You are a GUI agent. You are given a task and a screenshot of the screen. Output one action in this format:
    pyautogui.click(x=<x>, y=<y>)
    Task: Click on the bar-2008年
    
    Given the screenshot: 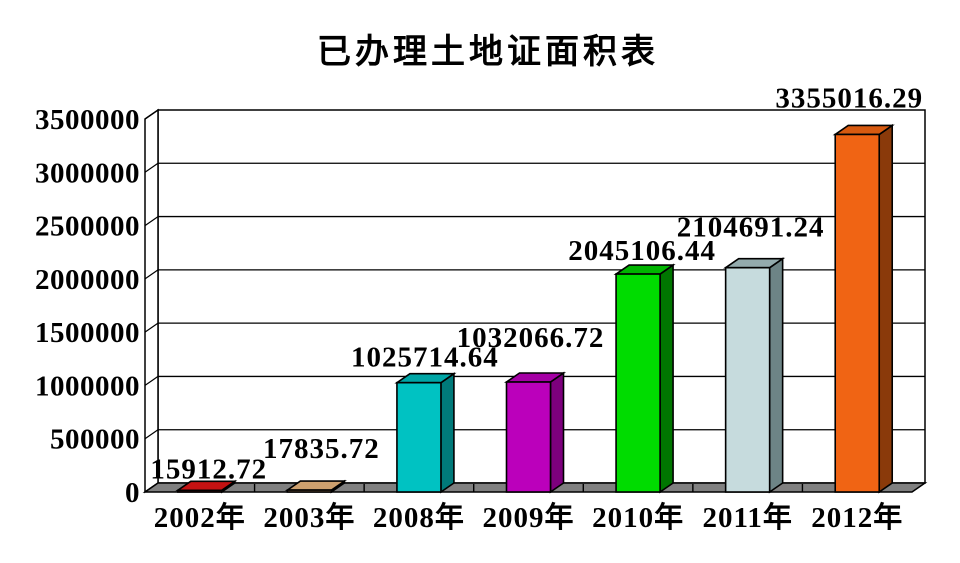 What is the action you would take?
    pyautogui.click(x=425, y=433)
    